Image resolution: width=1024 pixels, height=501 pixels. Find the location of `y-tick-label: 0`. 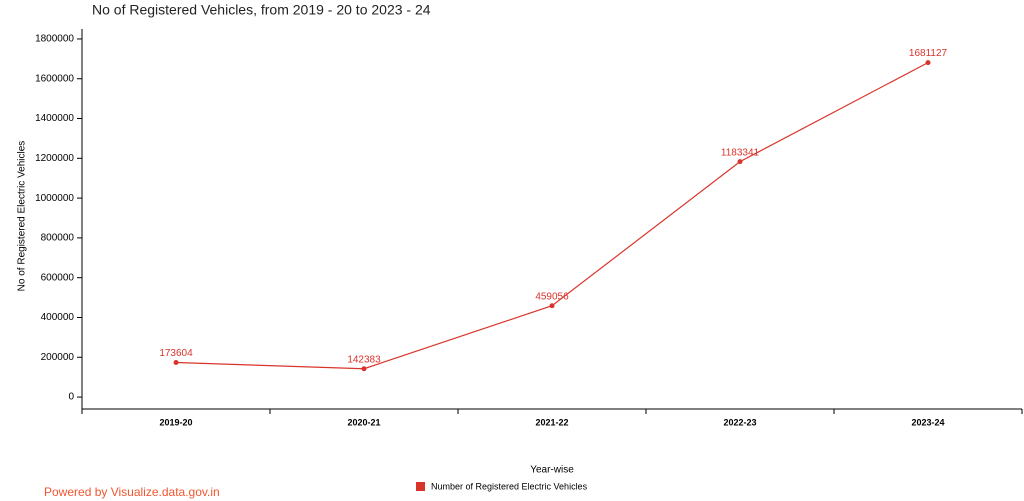

y-tick-label: 0 is located at coordinates (71, 397).